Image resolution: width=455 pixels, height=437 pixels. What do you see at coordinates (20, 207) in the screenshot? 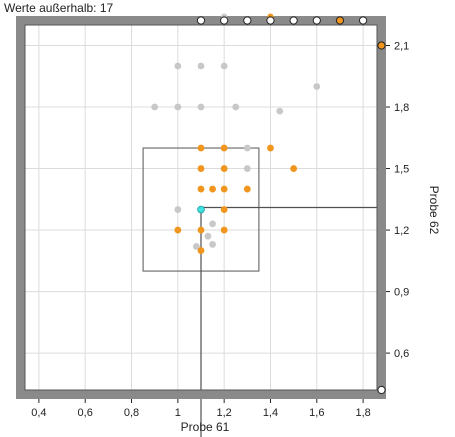
I see `frame-left` at bounding box center [20, 207].